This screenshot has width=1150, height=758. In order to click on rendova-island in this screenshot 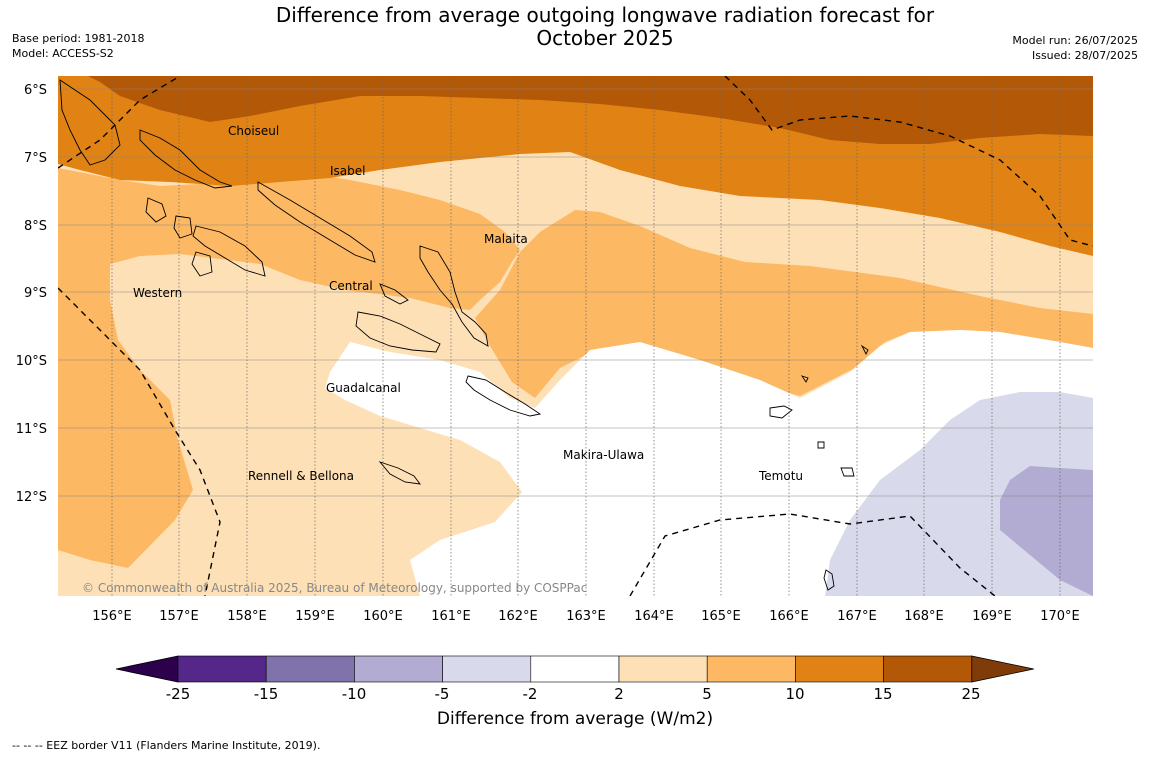, I will do `click(202, 264)`.